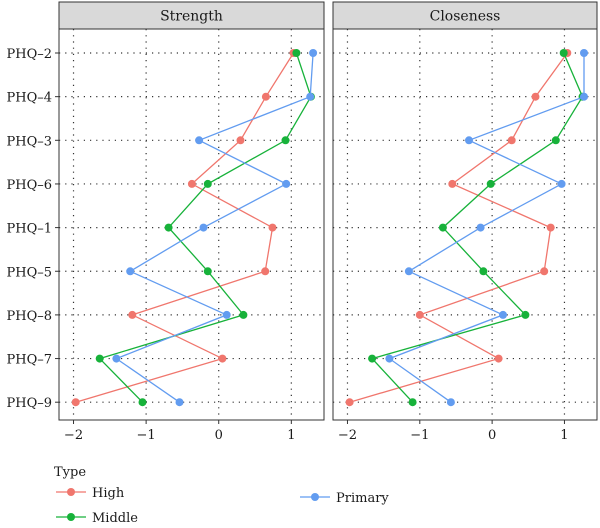 The image size is (600, 528). Describe the element at coordinates (70, 472) in the screenshot. I see `legend-title: Type` at that location.